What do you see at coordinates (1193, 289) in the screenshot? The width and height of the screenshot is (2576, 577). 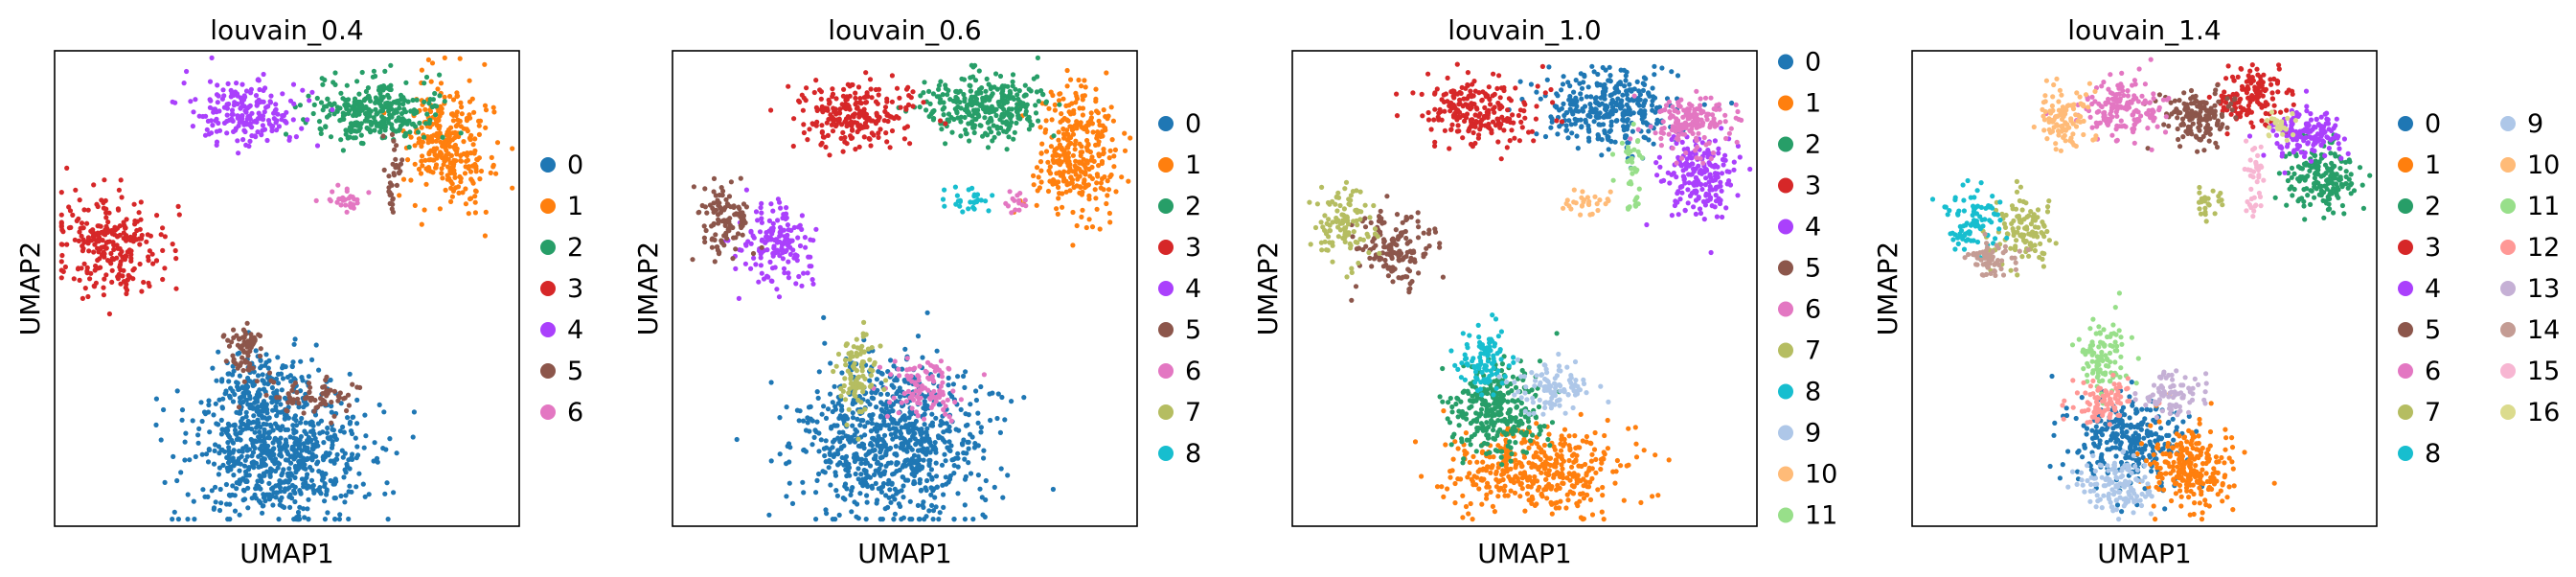 I see `panel-2-legend-label-4: 4` at bounding box center [1193, 289].